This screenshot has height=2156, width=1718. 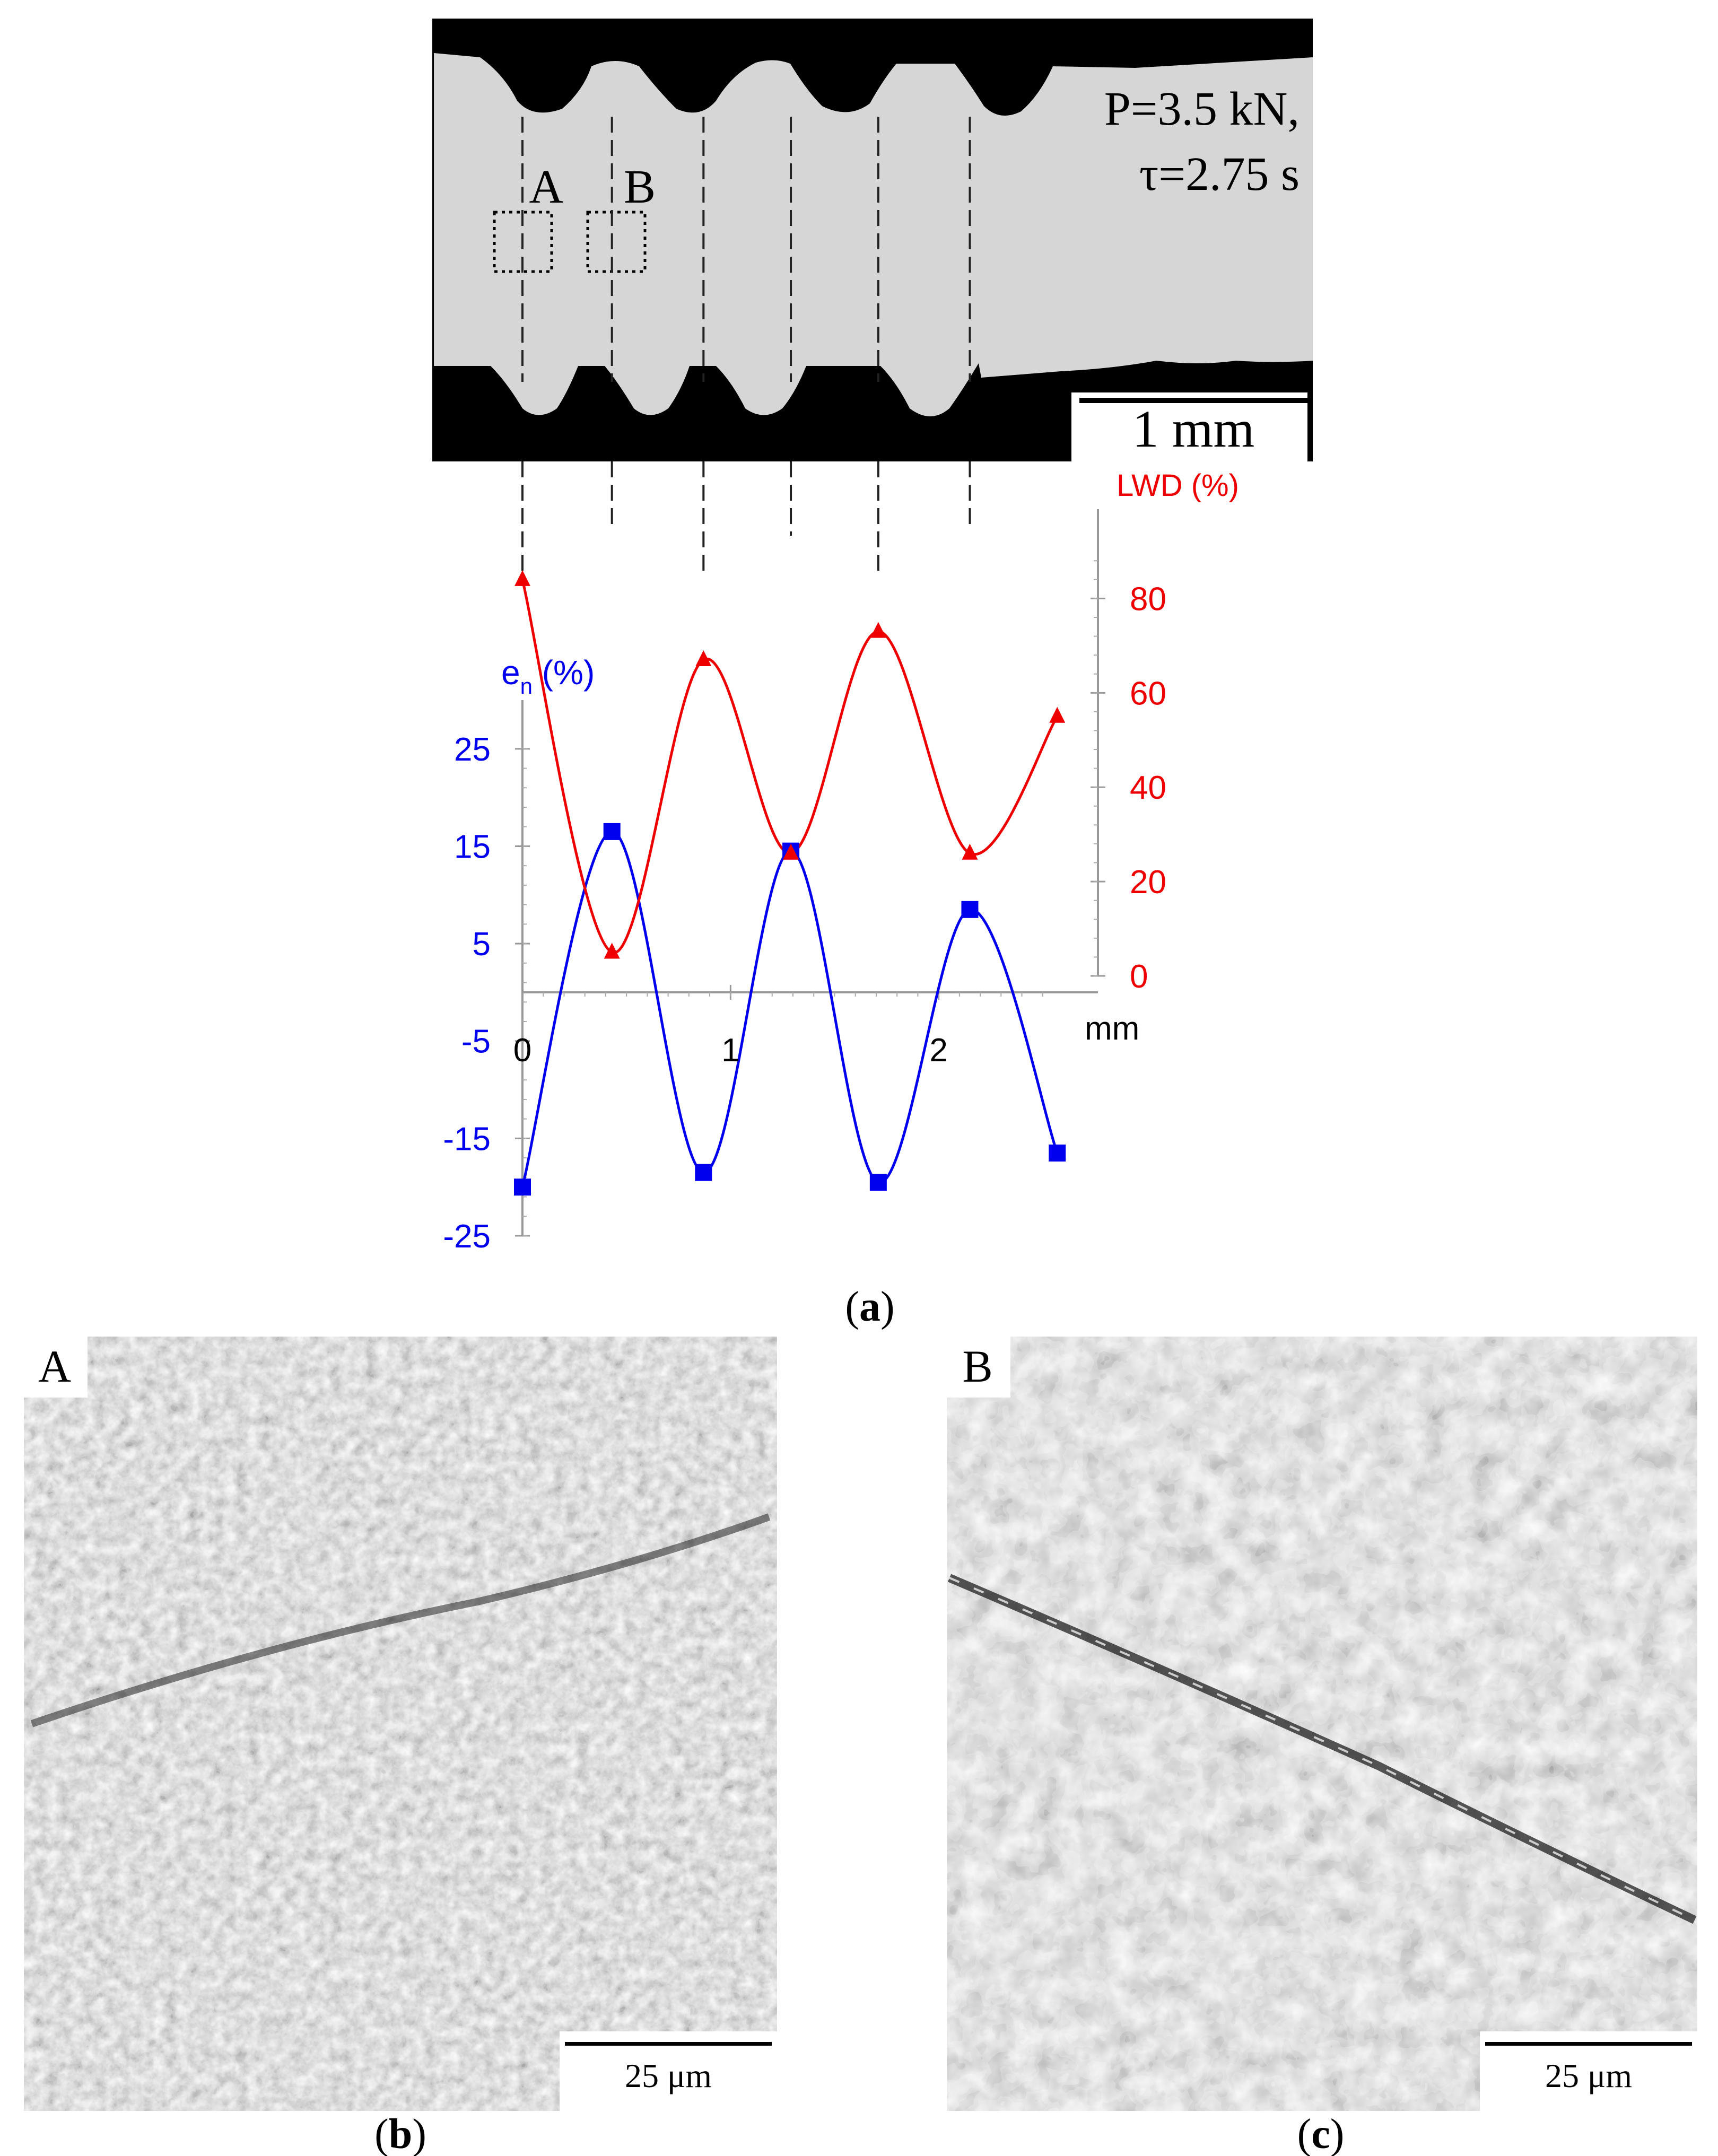 What do you see at coordinates (400, 1620) in the screenshot?
I see `shear-band-a` at bounding box center [400, 1620].